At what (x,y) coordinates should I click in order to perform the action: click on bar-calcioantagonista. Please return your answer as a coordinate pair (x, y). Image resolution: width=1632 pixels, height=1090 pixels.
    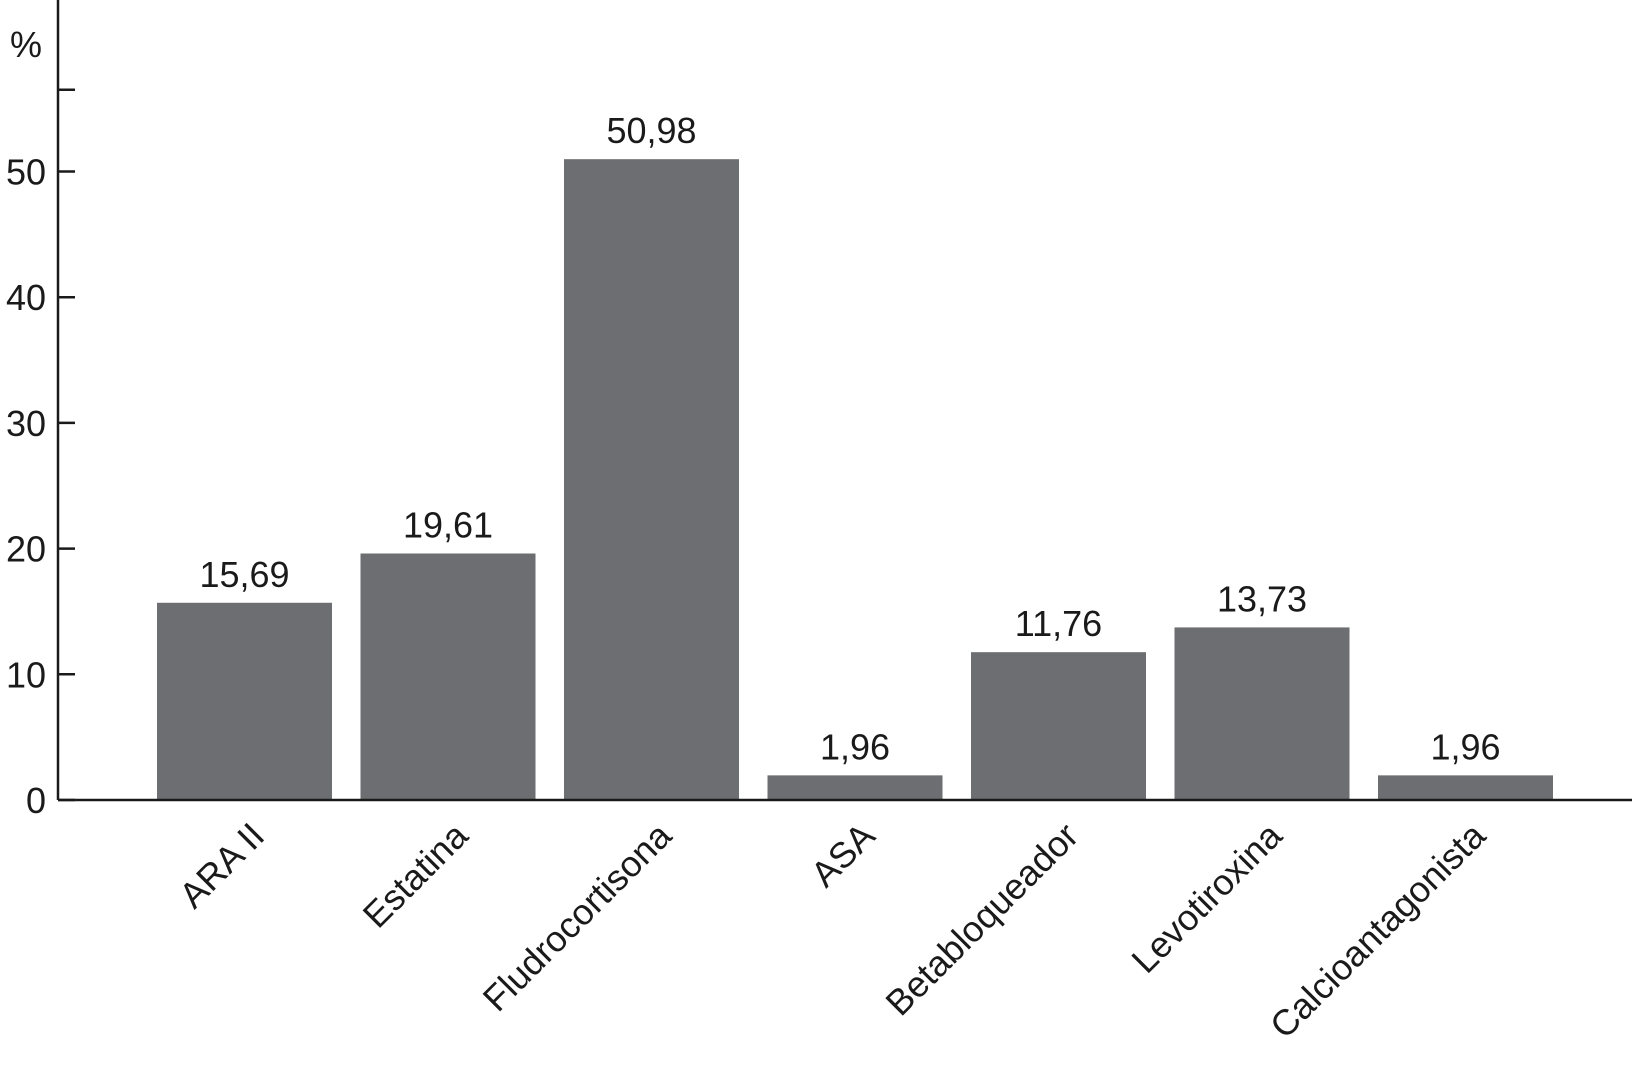
    Looking at the image, I should click on (1465, 787).